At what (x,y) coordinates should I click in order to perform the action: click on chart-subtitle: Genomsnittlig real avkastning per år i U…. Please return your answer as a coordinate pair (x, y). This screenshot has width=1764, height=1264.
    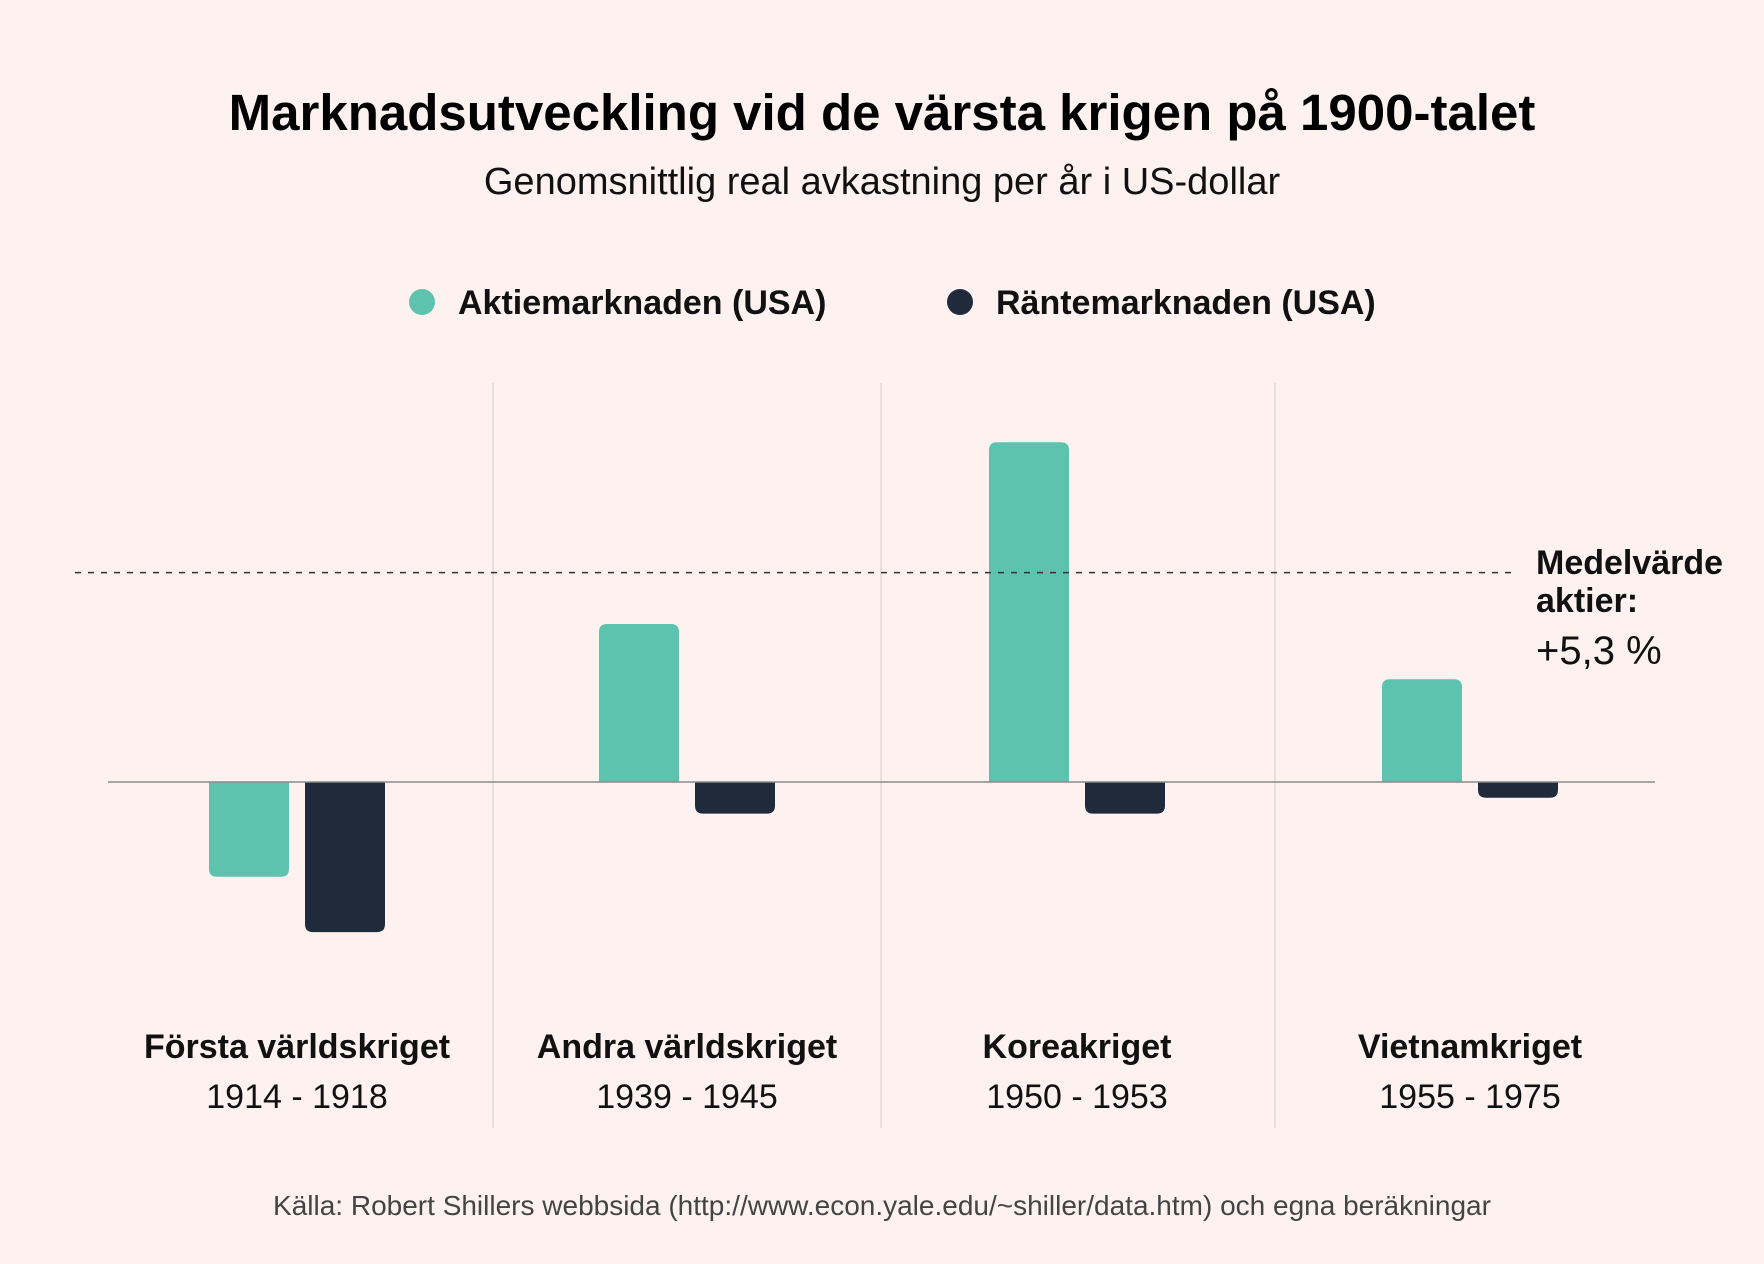
    Looking at the image, I should click on (882, 182).